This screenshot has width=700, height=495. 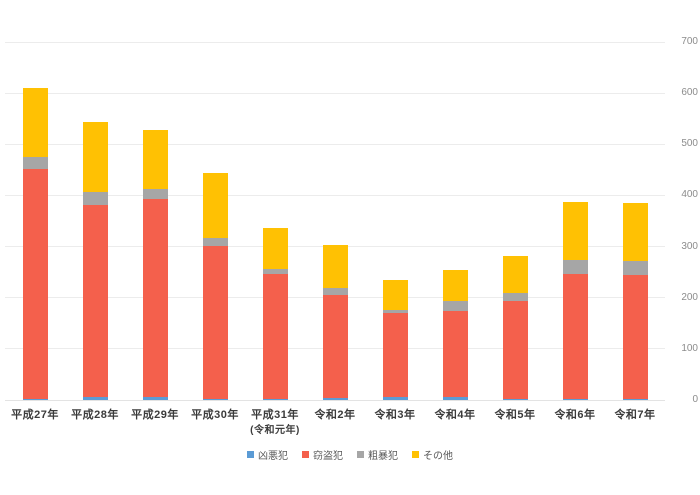 I want to click on x-sublabel: (令和元年), so click(x=275, y=430).